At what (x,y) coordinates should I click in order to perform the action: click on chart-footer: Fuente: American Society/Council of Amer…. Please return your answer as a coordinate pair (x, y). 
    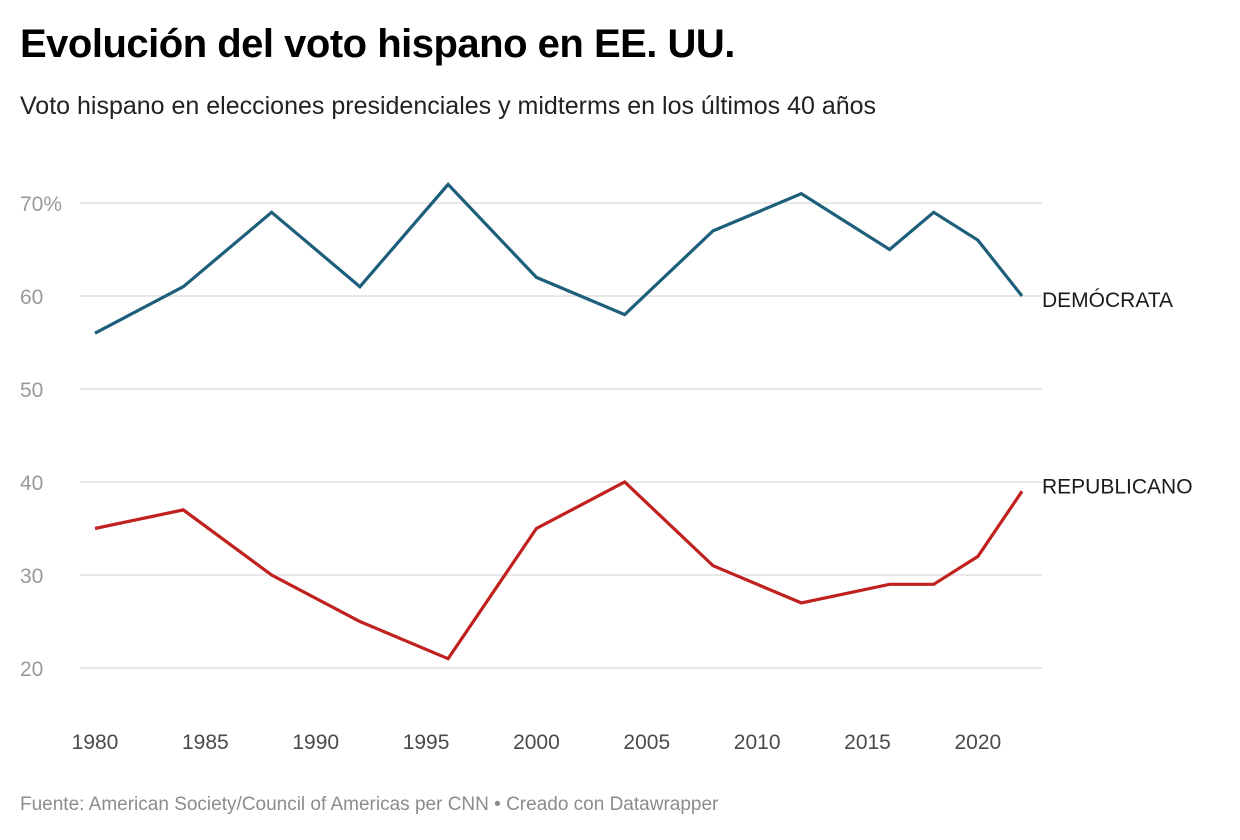
    Looking at the image, I should click on (369, 805).